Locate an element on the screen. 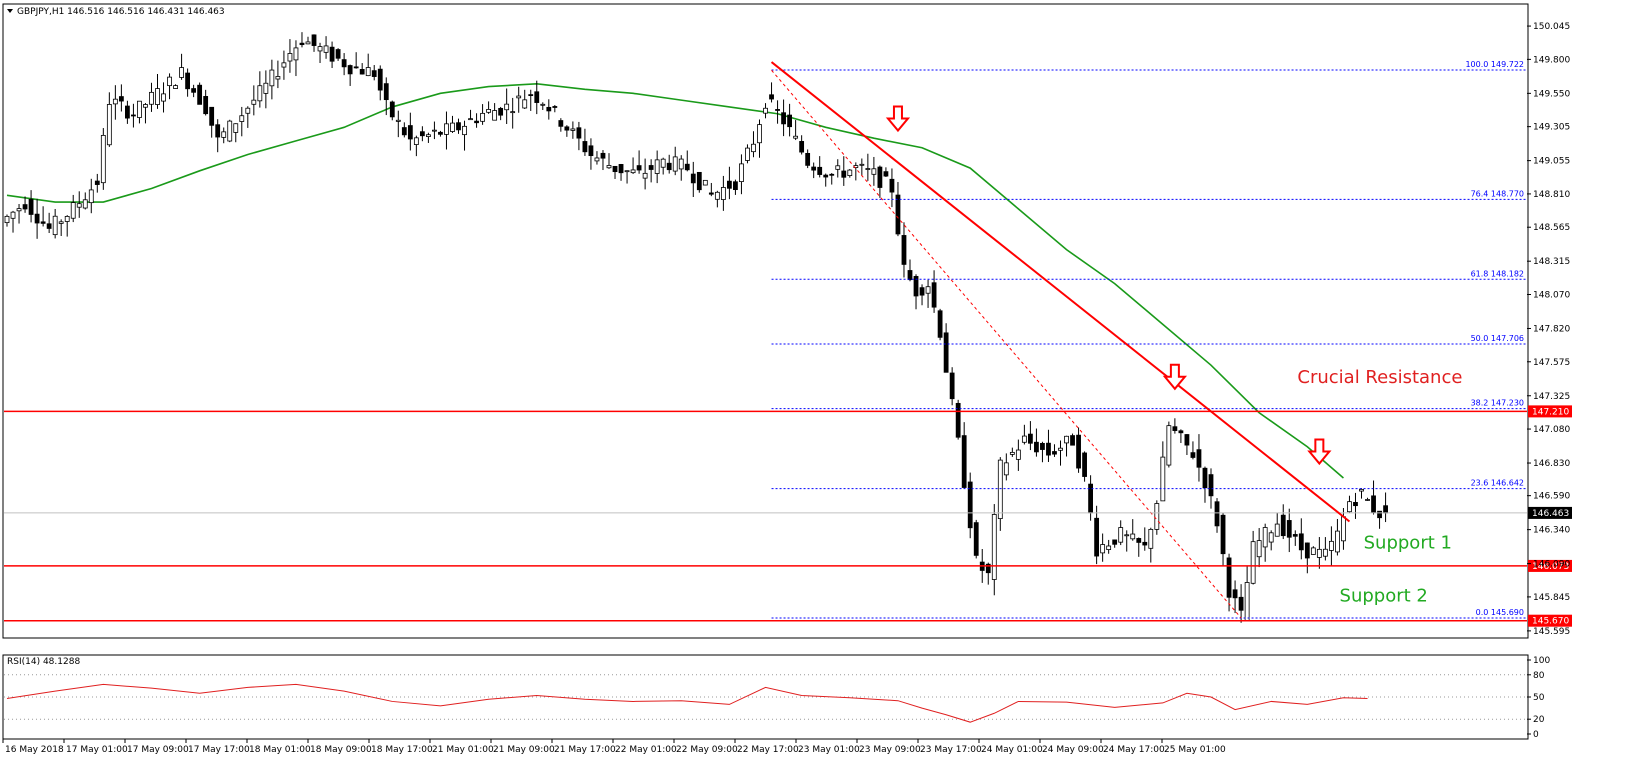 This screenshot has height=767, width=1647. price-tick-label: 146.340 is located at coordinates (1551, 531).